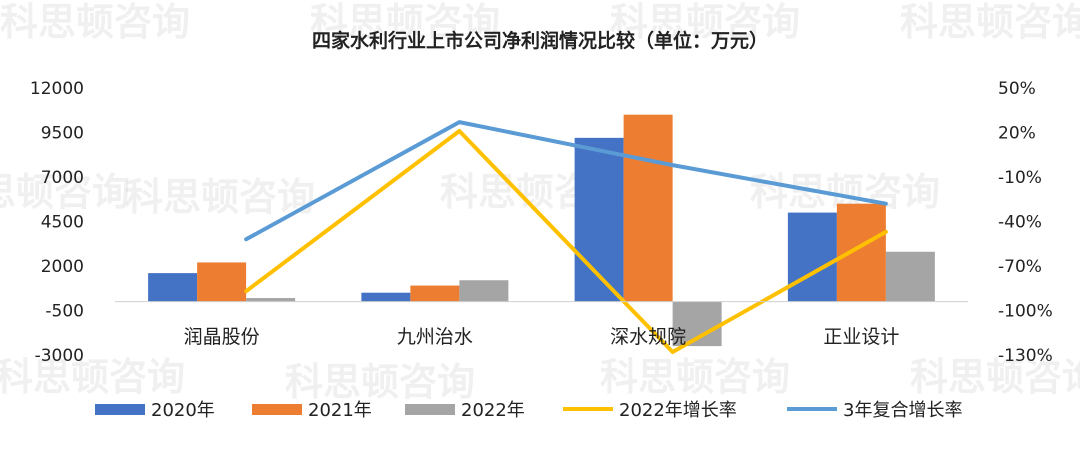  I want to click on left-tick-label: 7000, so click(62, 178).